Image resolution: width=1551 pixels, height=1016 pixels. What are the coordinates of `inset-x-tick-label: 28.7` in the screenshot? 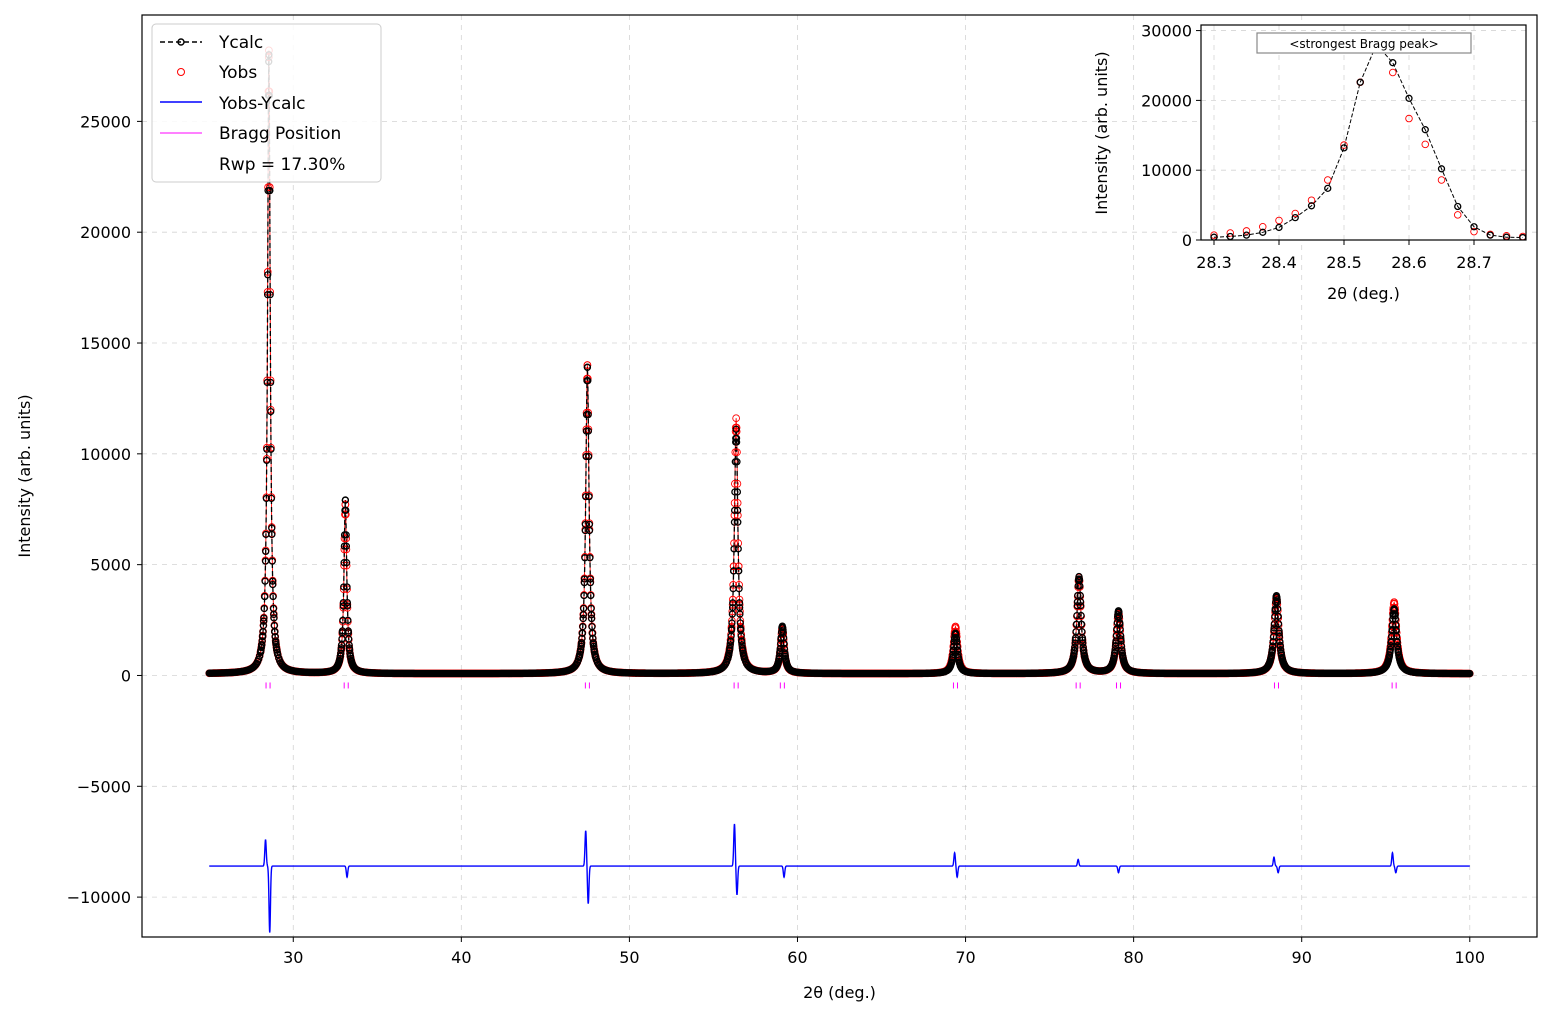 It's located at (1474, 262).